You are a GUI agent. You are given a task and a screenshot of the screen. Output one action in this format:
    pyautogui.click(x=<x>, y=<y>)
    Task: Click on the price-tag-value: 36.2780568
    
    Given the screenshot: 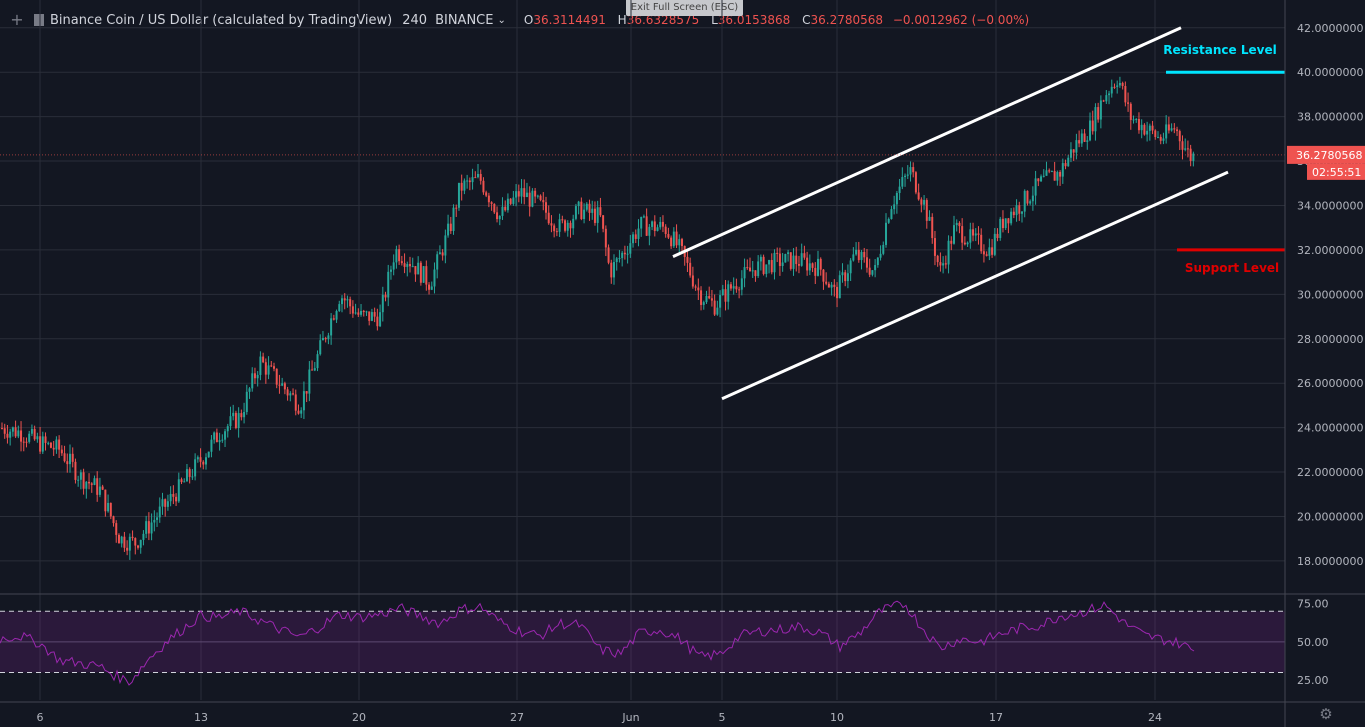 What is the action you would take?
    pyautogui.click(x=1329, y=155)
    